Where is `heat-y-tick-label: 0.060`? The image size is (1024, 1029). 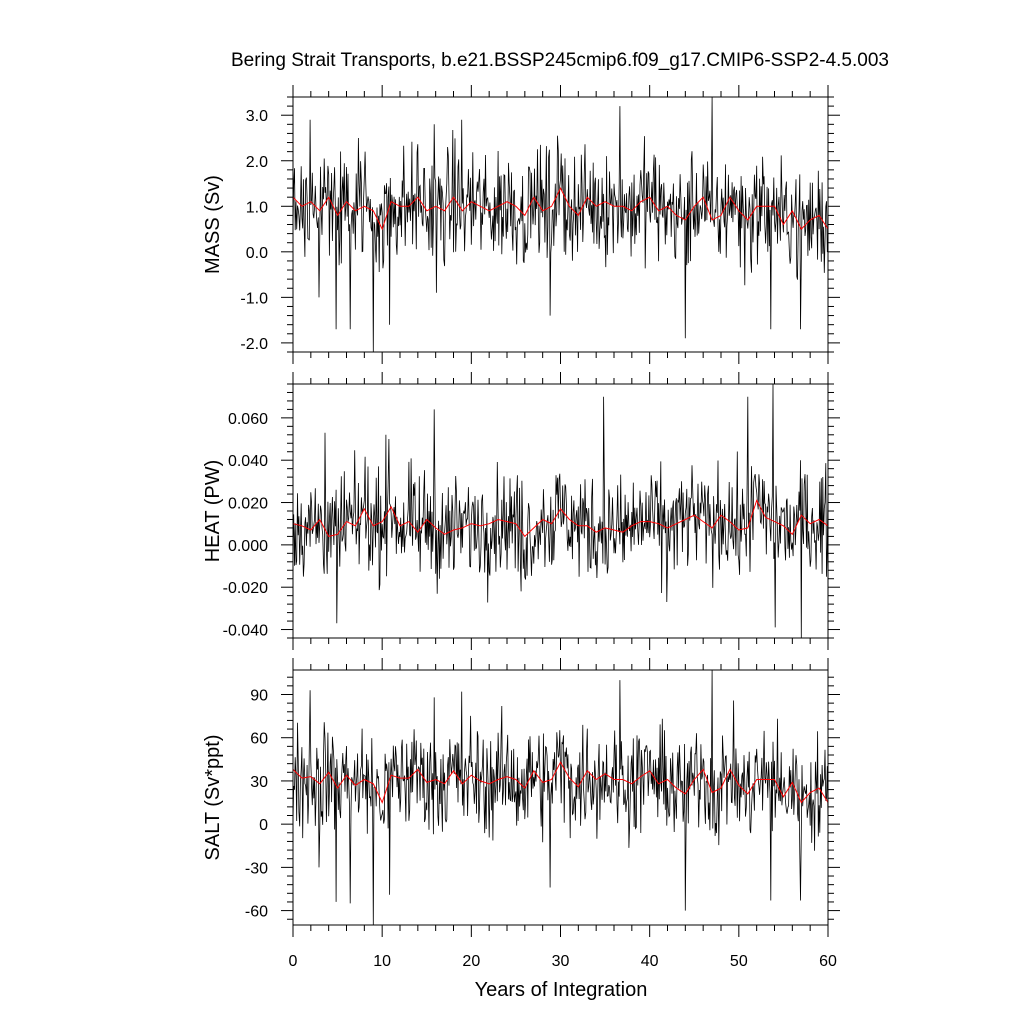
heat-y-tick-label: 0.060 is located at coordinates (248, 419).